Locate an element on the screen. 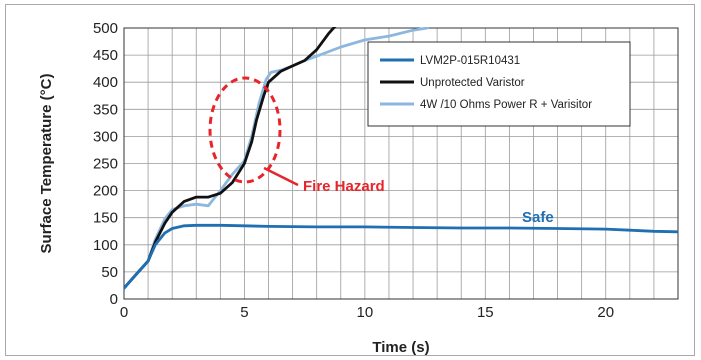 This screenshot has height=360, width=701. y-tick-label: 100 is located at coordinates (105, 245).